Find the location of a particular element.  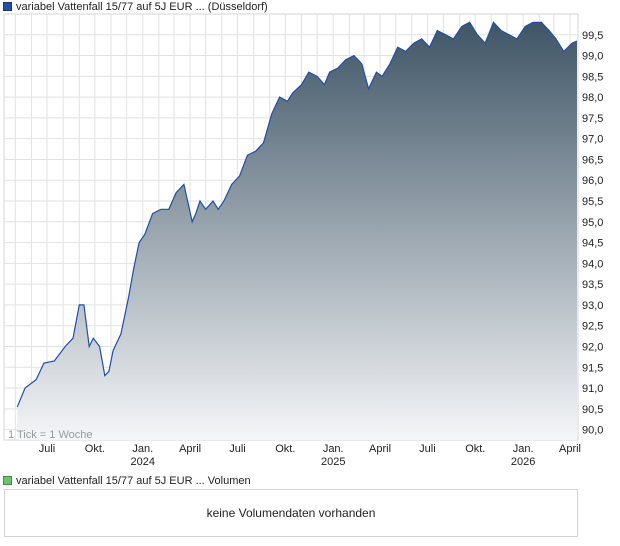

y-tick-label: 90,5 is located at coordinates (592, 410).